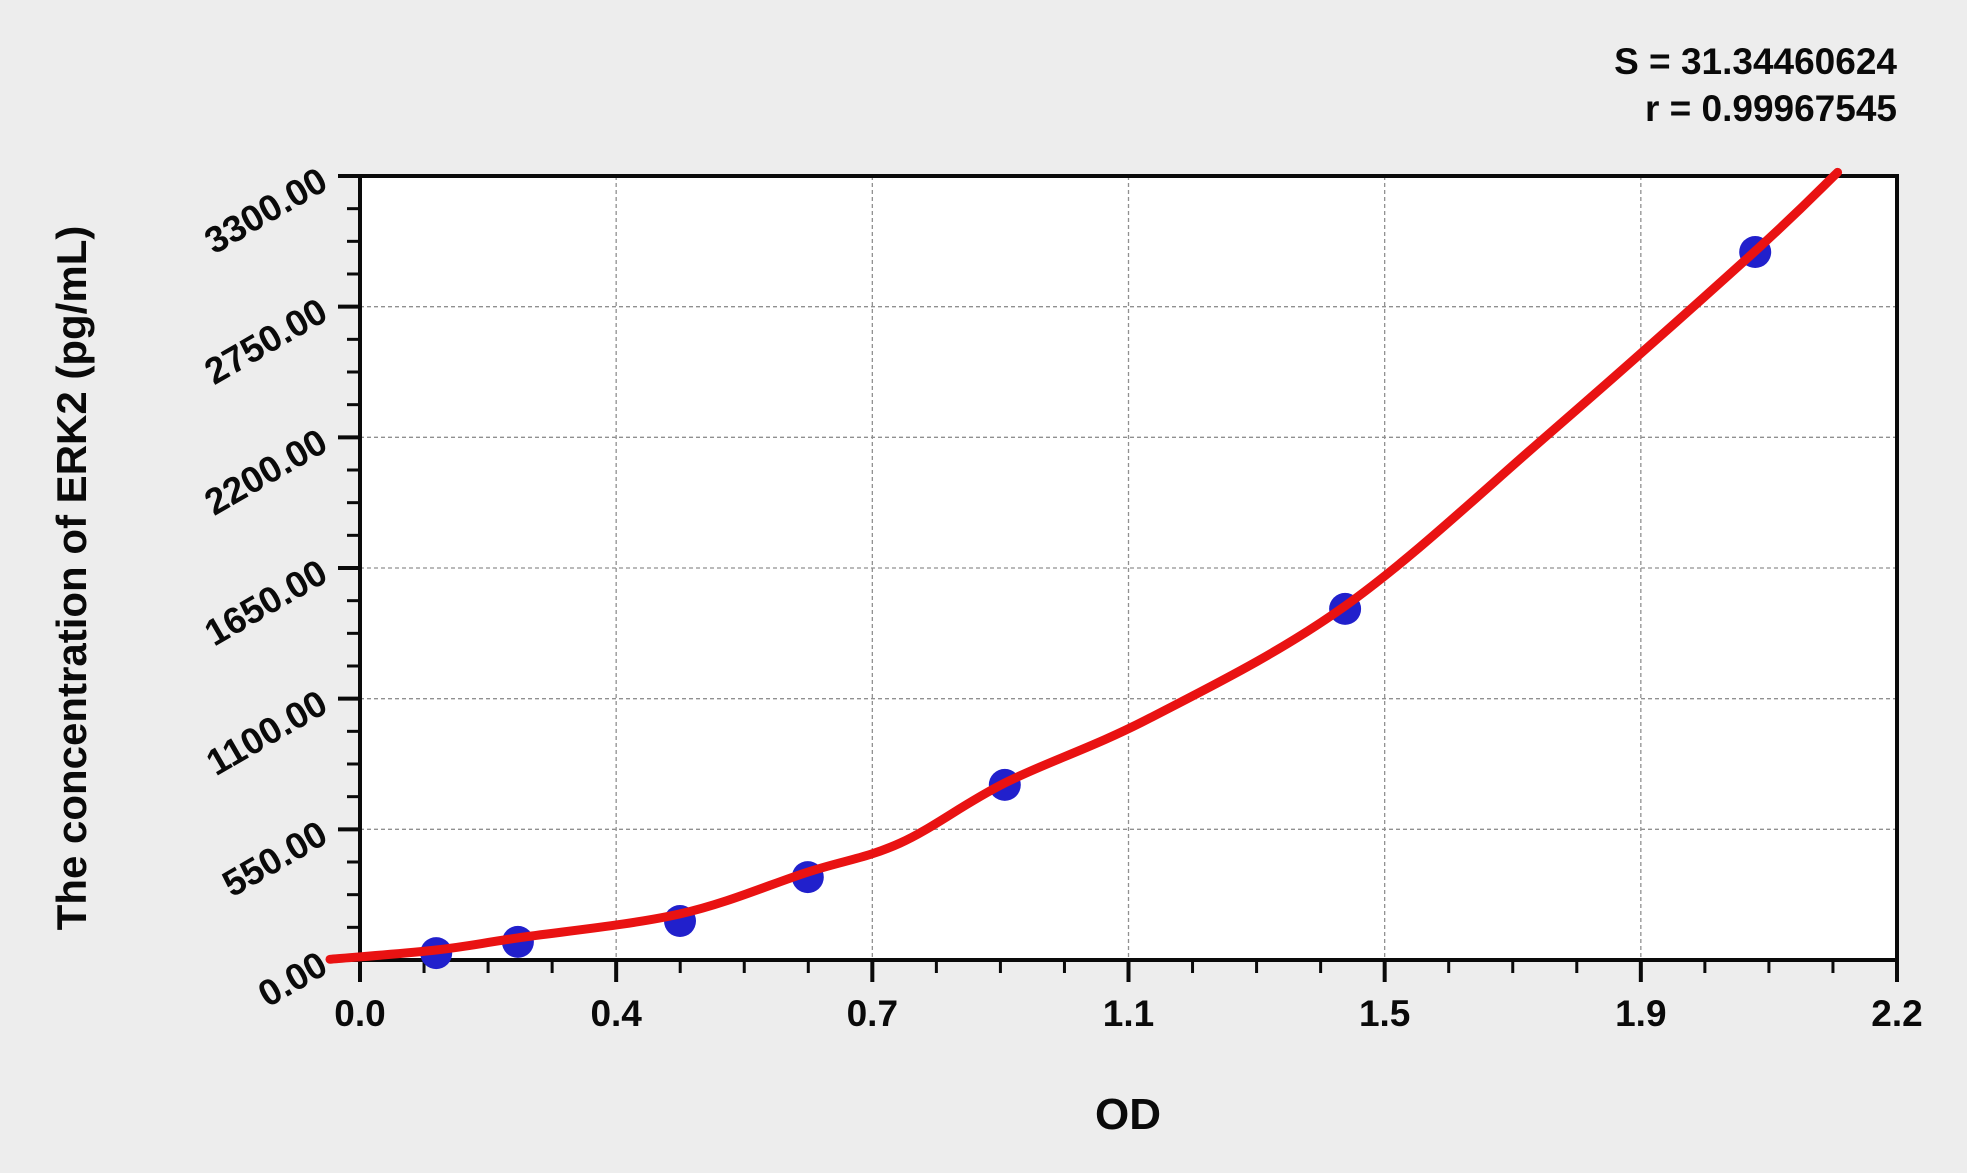 The height and width of the screenshot is (1173, 1967). What do you see at coordinates (616, 1013) in the screenshot?
I see `x-tick-label: 0.4` at bounding box center [616, 1013].